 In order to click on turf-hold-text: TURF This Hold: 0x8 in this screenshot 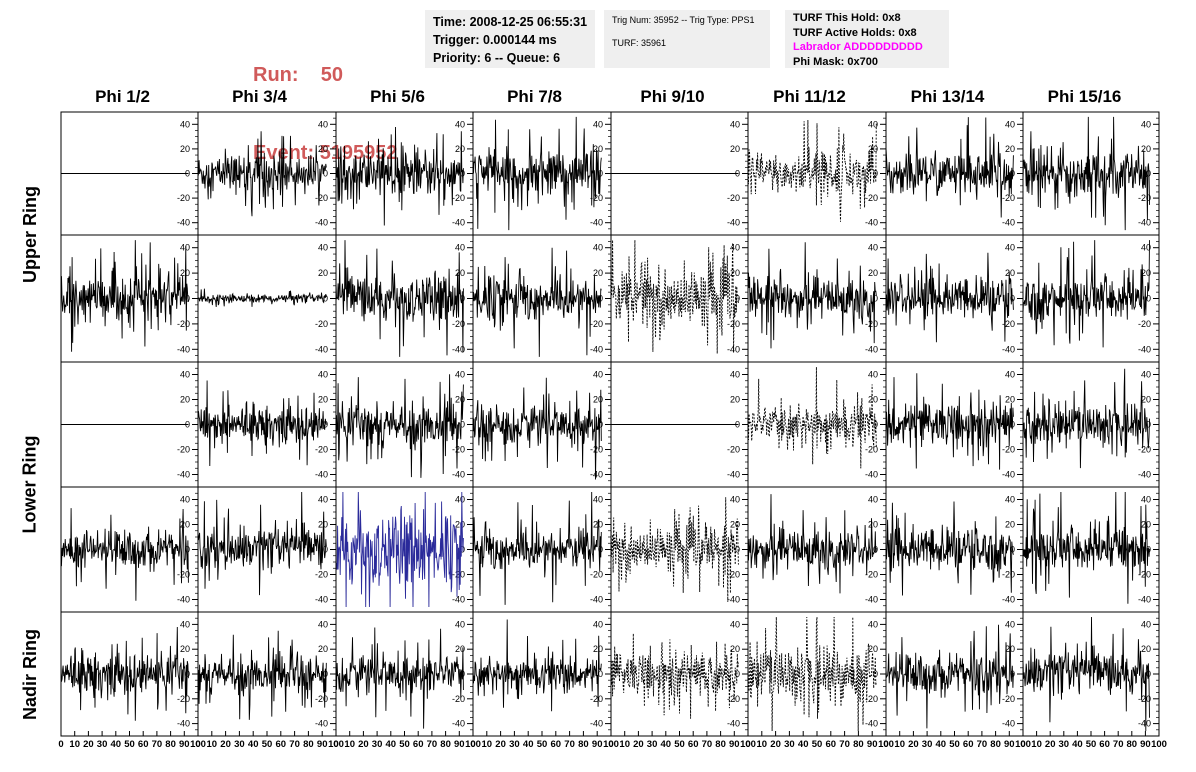, I will do `click(847, 18)`.